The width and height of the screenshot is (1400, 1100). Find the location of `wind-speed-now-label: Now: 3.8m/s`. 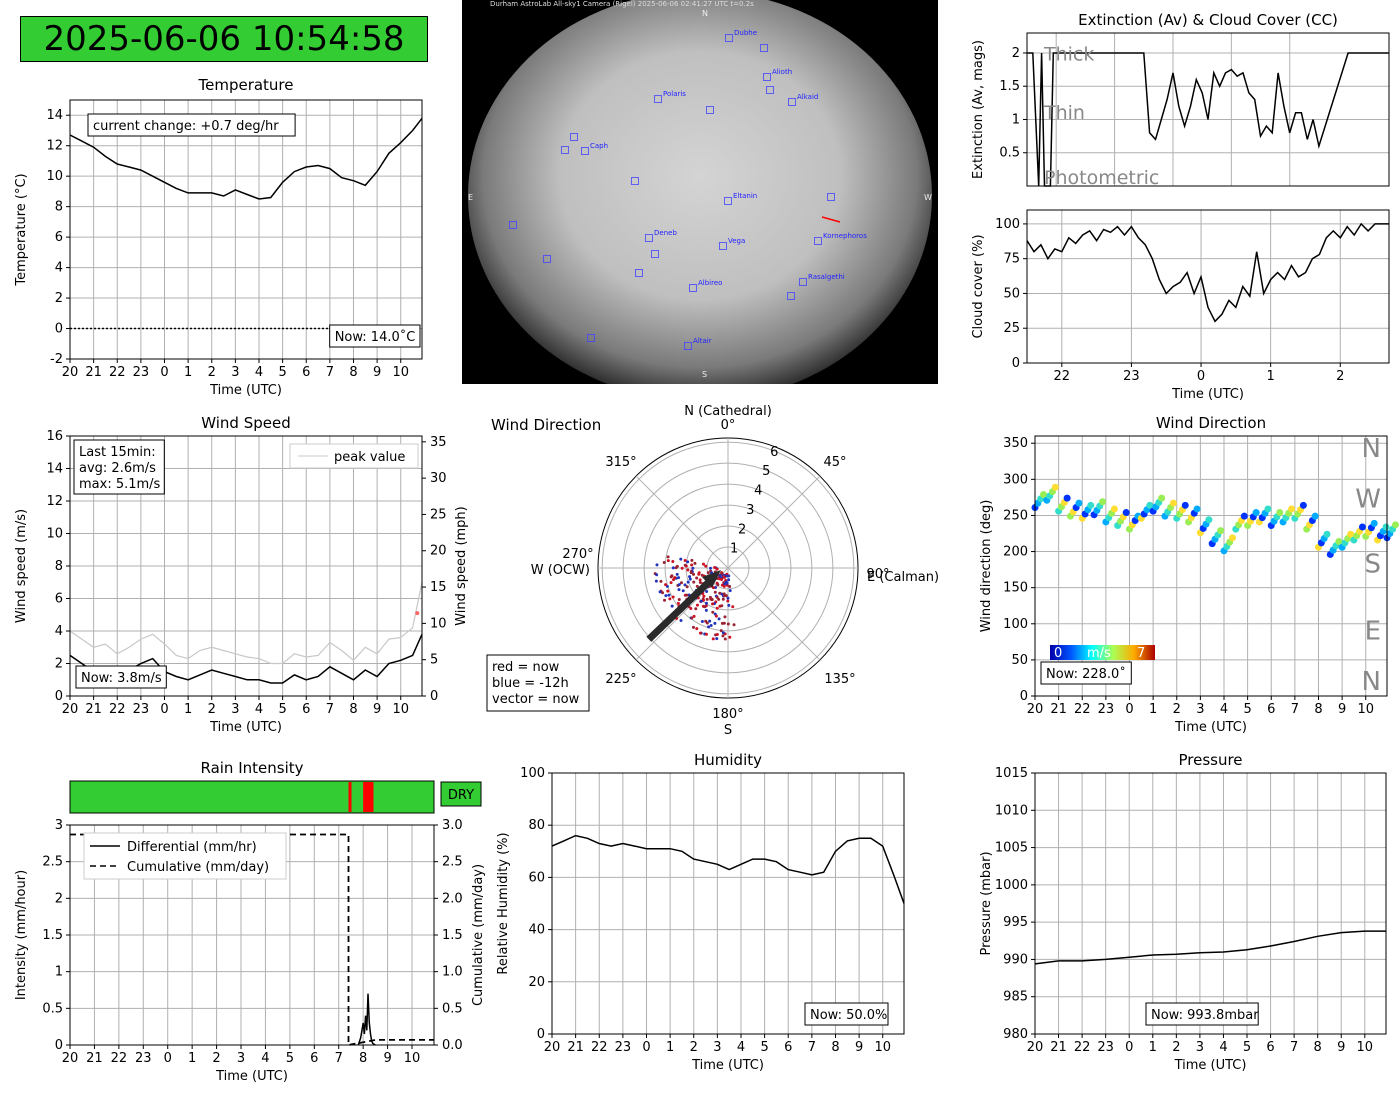

wind-speed-now-label: Now: 3.8m/s is located at coordinates (121, 678).